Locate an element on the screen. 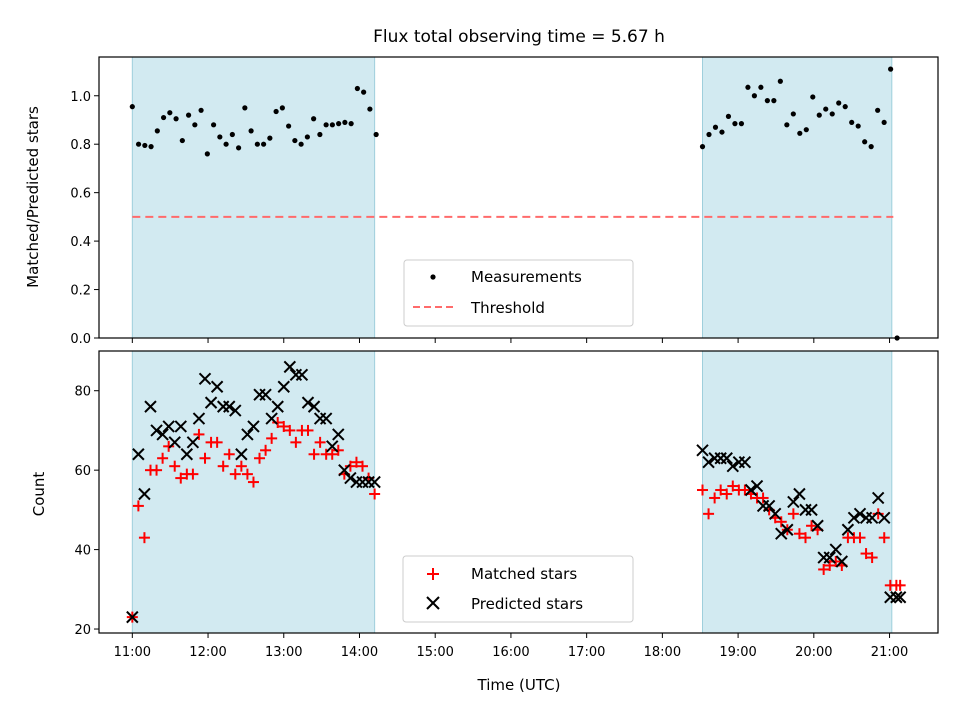 This screenshot has width=960, height=724. y-tick-label: 0.0 is located at coordinates (80, 339).